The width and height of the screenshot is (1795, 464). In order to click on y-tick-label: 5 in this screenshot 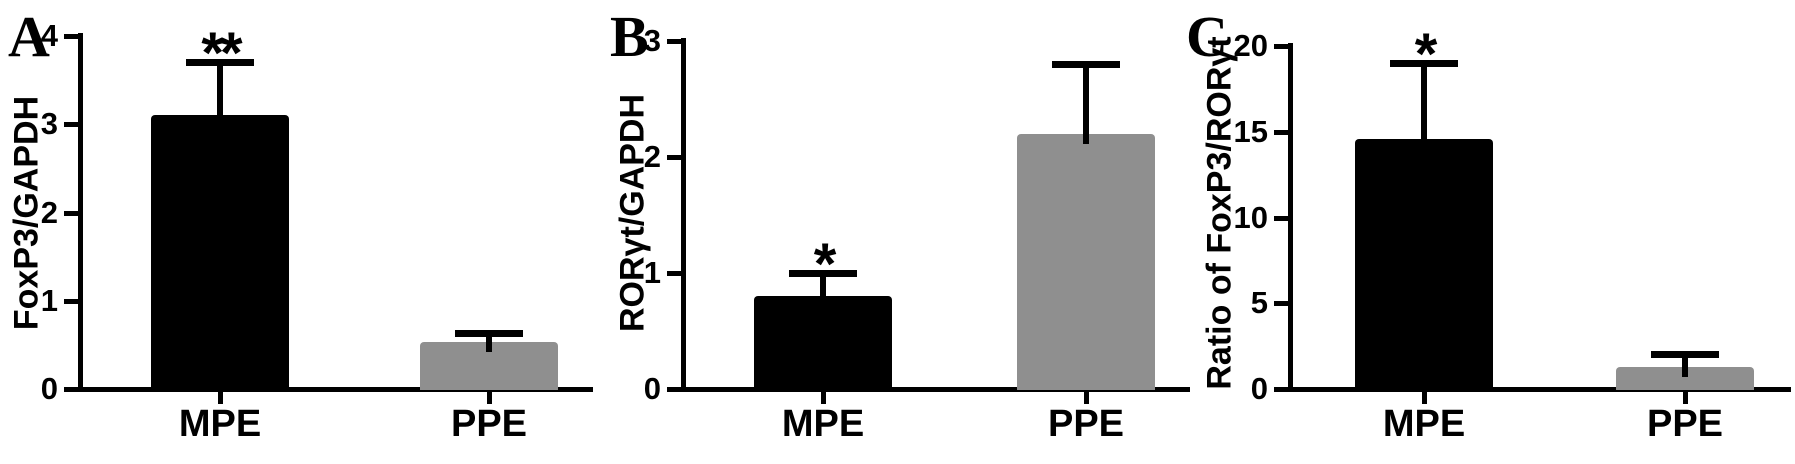, I will do `click(1259, 302)`.